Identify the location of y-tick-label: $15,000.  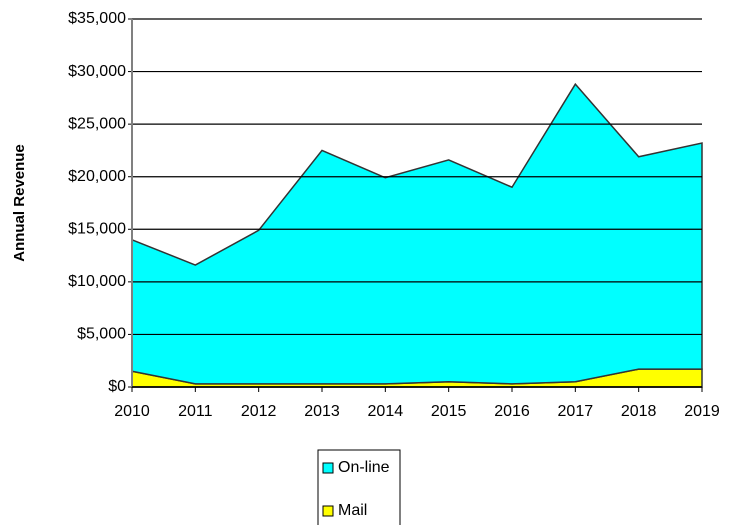
(97, 229).